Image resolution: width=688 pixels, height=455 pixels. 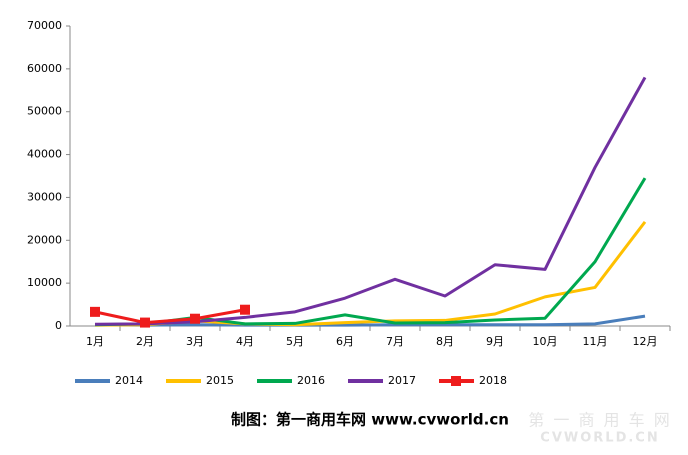 What do you see at coordinates (595, 341) in the screenshot?
I see `x-tick-label: 11月` at bounding box center [595, 341].